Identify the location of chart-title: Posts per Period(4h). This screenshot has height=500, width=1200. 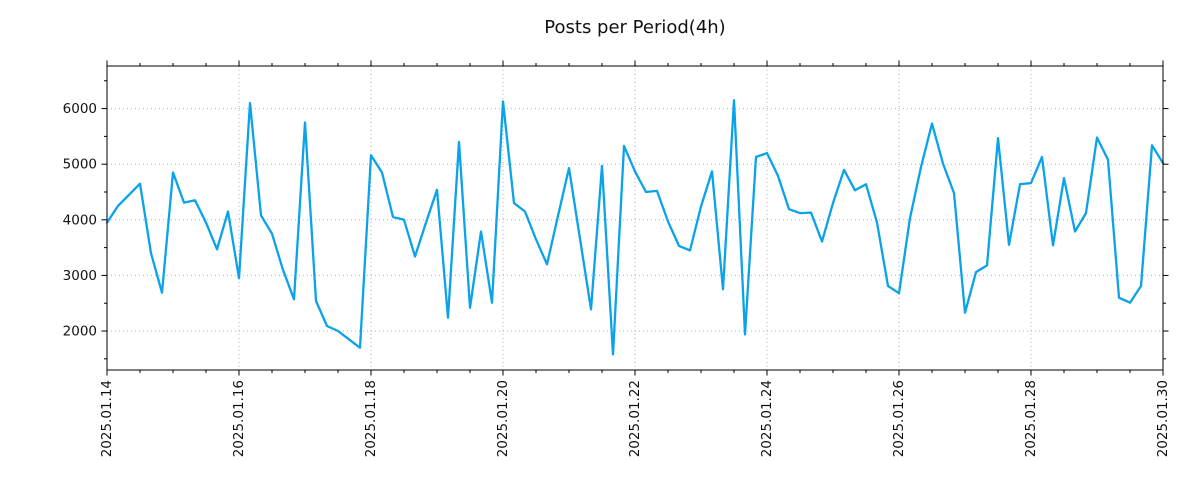
(634, 27).